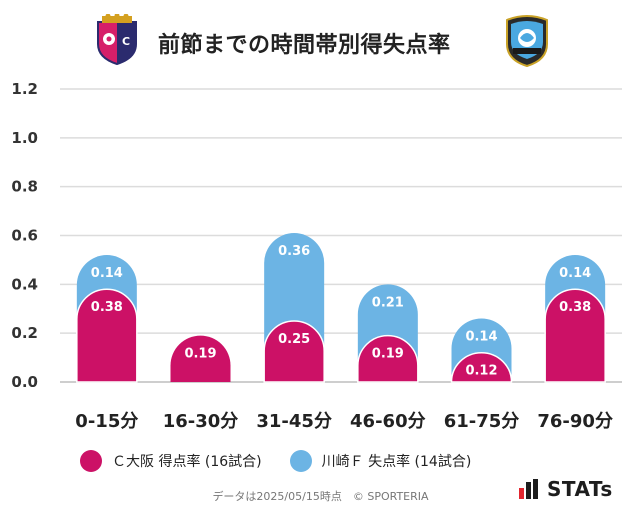 This screenshot has height=508, width=641. What do you see at coordinates (482, 421) in the screenshot?
I see `x-tick-label: 61-75分` at bounding box center [482, 421].